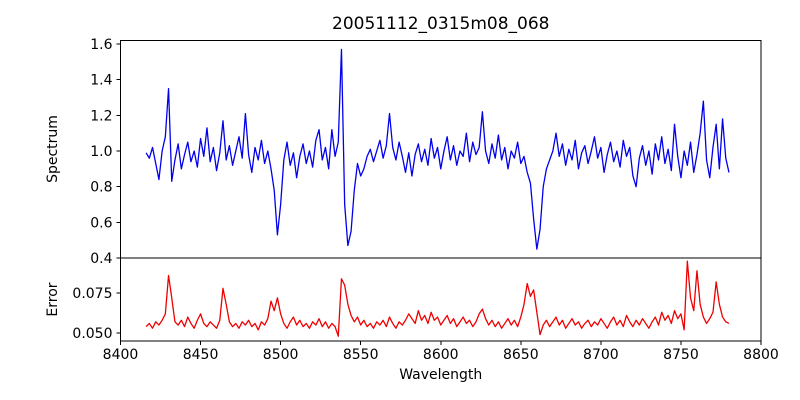 This screenshot has height=400, width=800. Describe the element at coordinates (521, 355) in the screenshot. I see `x-tick-label: 8650` at that location.